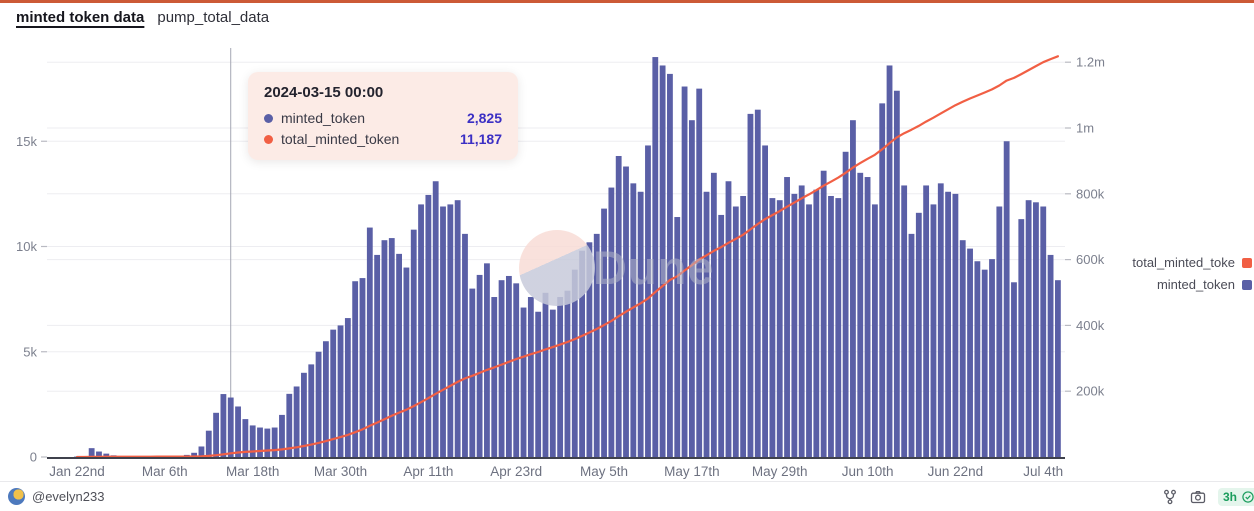  What do you see at coordinates (692, 471) in the screenshot?
I see `svg-text: May 17th` at bounding box center [692, 471].